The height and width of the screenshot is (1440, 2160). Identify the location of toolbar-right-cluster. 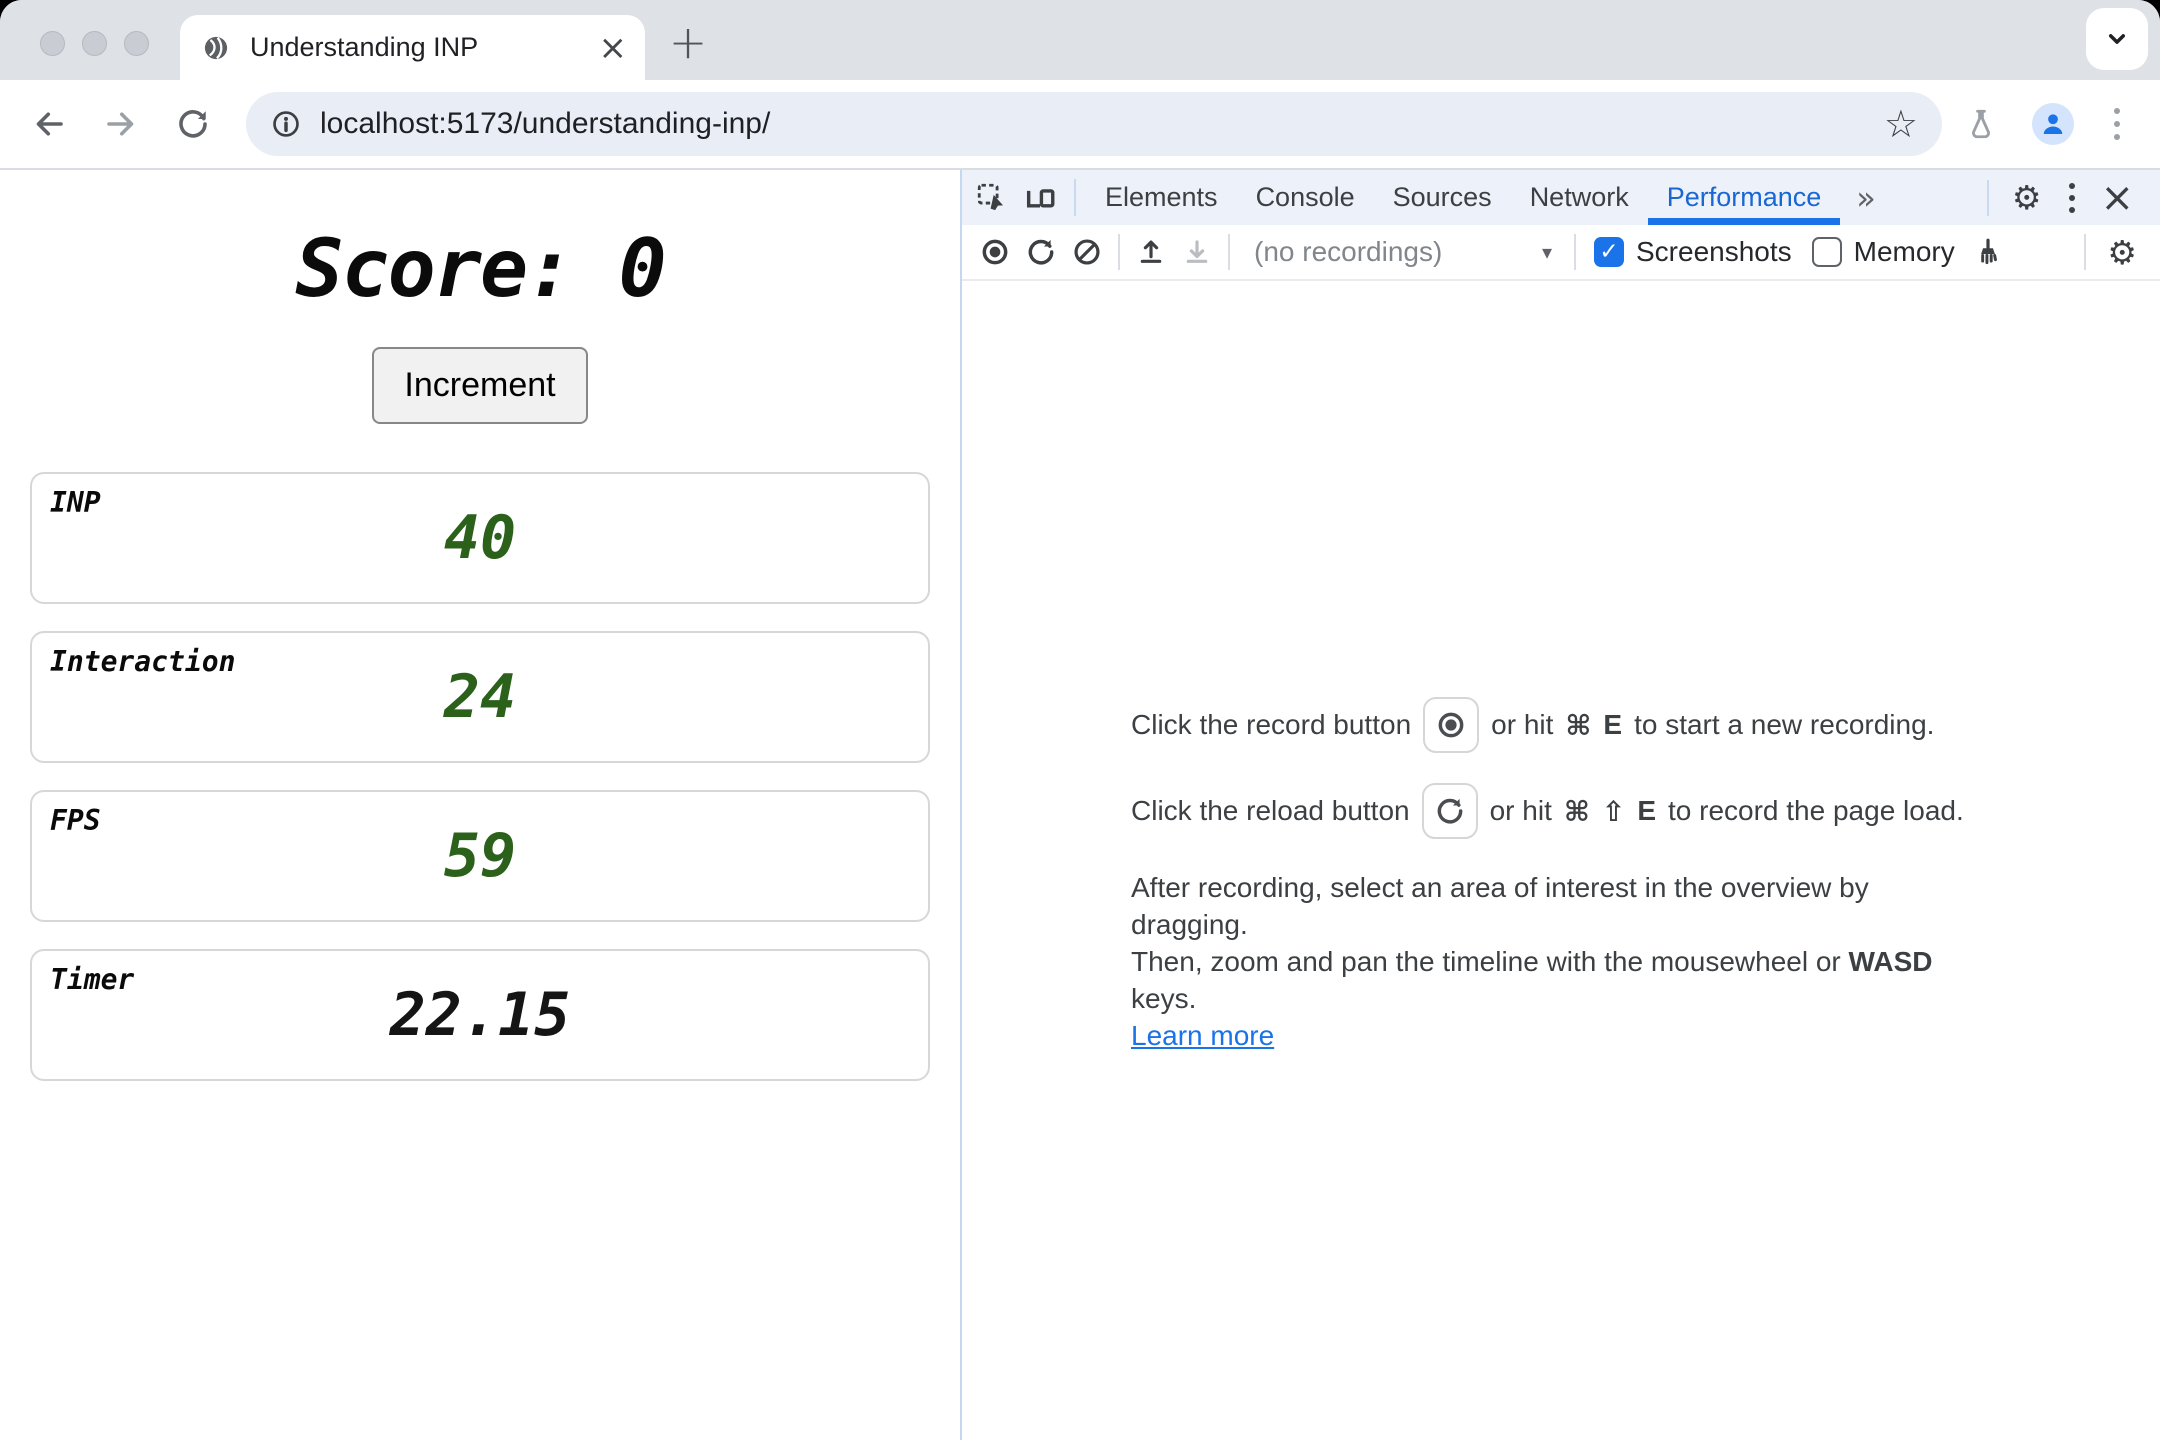
(2045, 124).